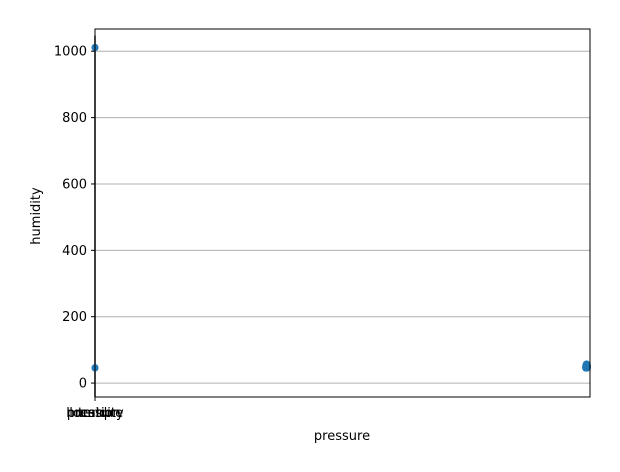 Image resolution: width=620 pixels, height=472 pixels. What do you see at coordinates (83, 384) in the screenshot?
I see `y-tick-label: 0` at bounding box center [83, 384].